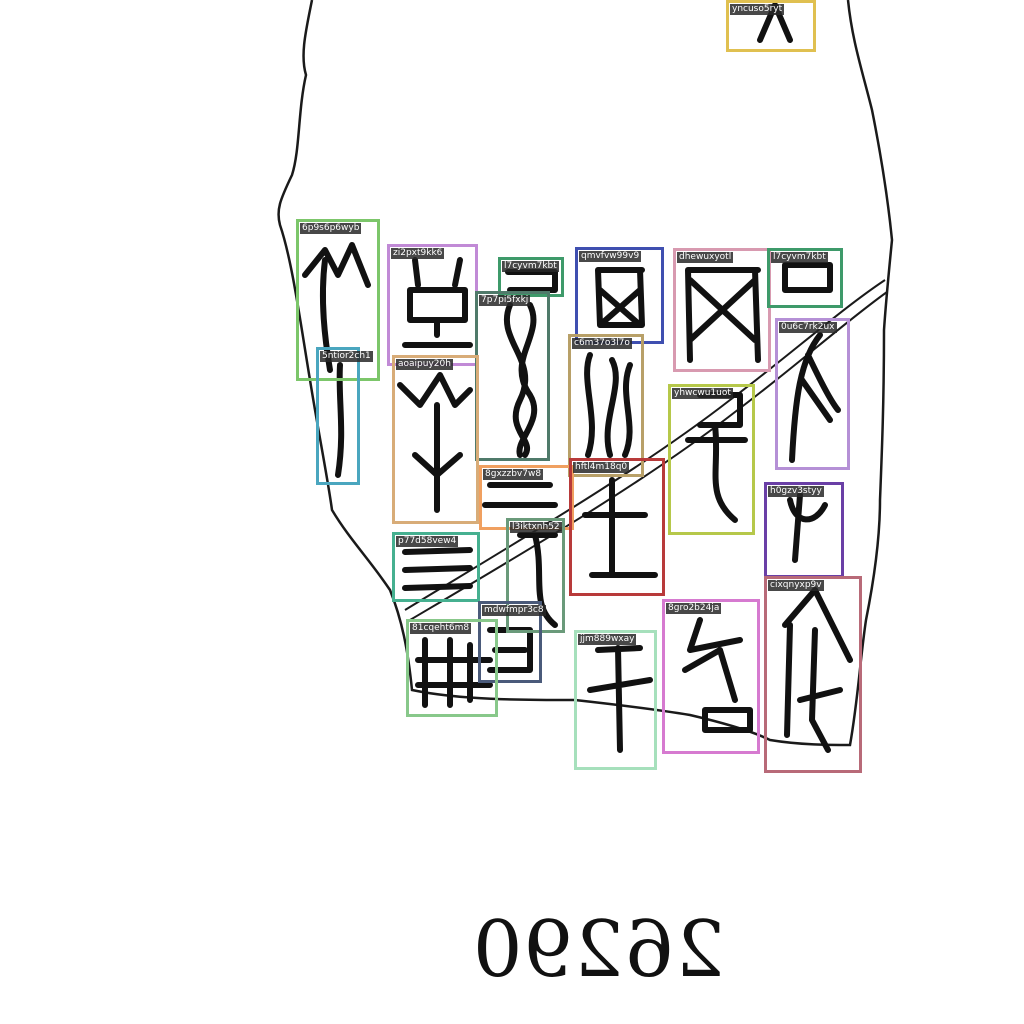 Image resolution: width=1024 pixels, height=1024 pixels. I want to click on glyph-box: 8gro2b24ja, so click(711, 676).